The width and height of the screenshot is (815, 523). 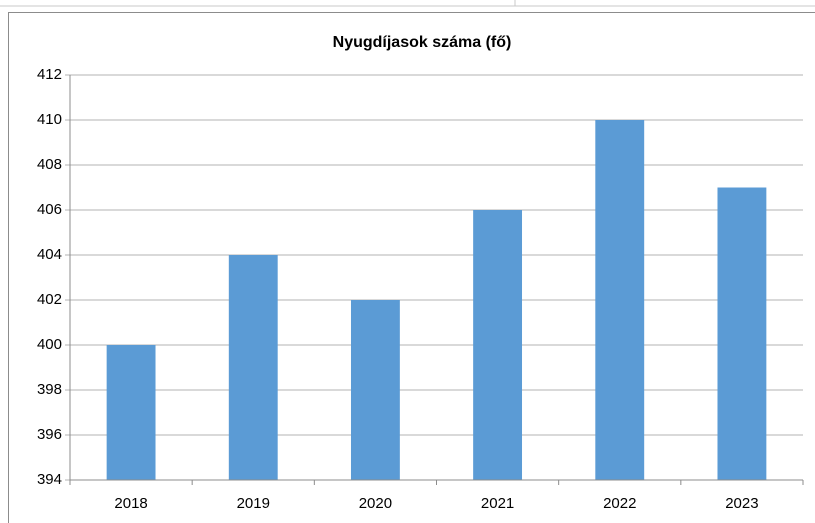 What do you see at coordinates (49, 299) in the screenshot?
I see `y-tick-label: 402` at bounding box center [49, 299].